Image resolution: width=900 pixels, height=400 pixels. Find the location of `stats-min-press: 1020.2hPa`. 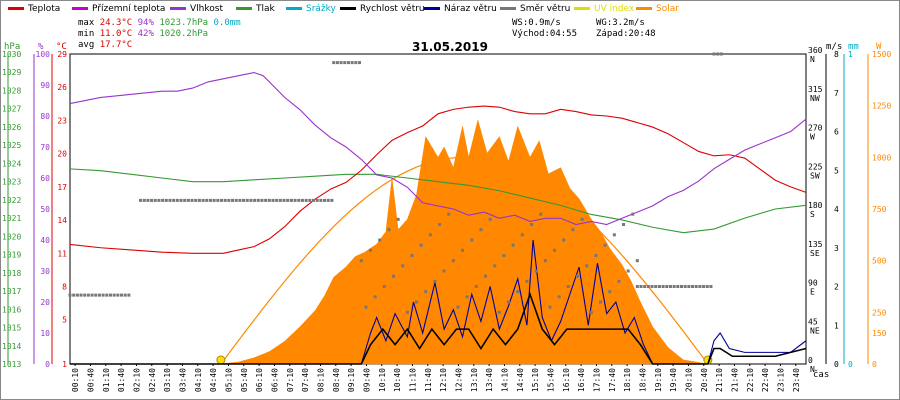

stats-min-press: 1020.2hPa is located at coordinates (184, 34).